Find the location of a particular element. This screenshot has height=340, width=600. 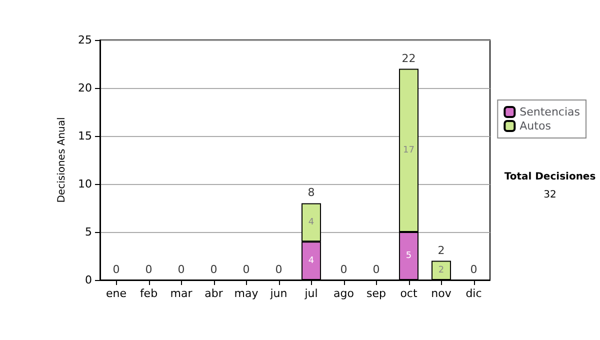

x-tick-label: jul is located at coordinates (311, 293).